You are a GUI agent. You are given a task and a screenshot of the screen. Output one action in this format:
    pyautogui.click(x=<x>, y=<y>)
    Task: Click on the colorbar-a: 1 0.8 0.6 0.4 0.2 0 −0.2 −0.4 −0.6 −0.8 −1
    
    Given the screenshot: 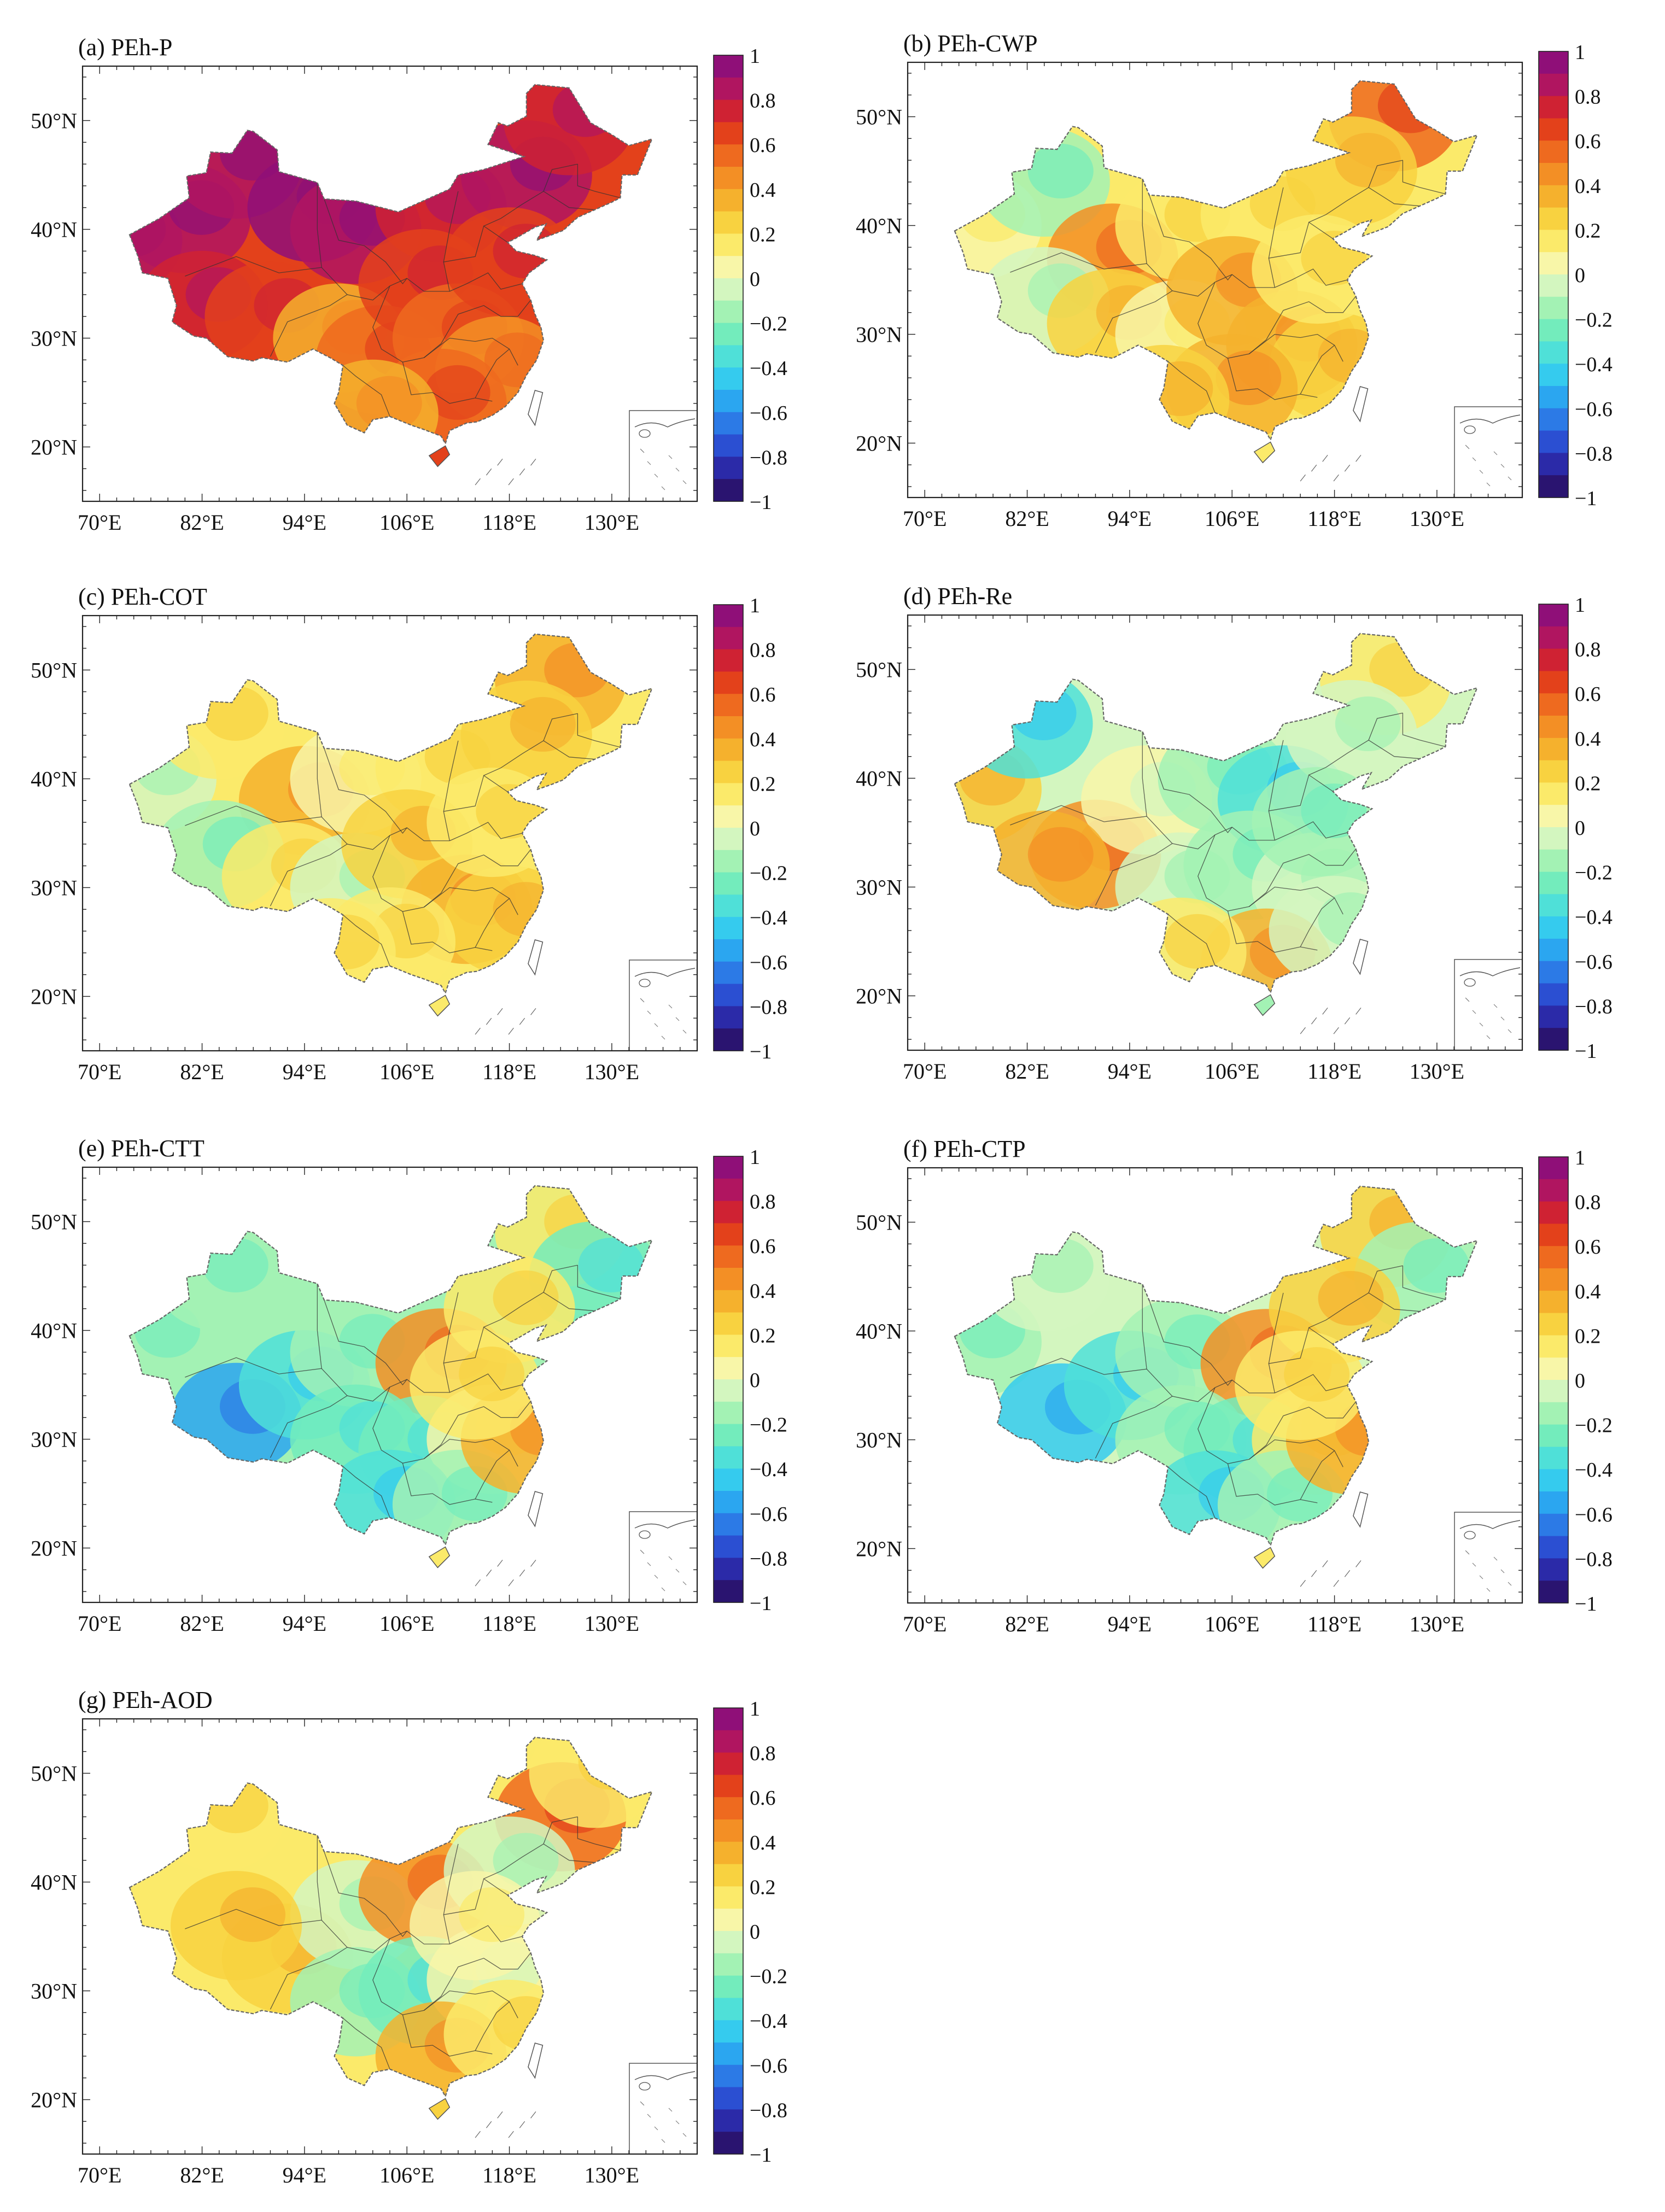 What is the action you would take?
    pyautogui.click(x=750, y=279)
    